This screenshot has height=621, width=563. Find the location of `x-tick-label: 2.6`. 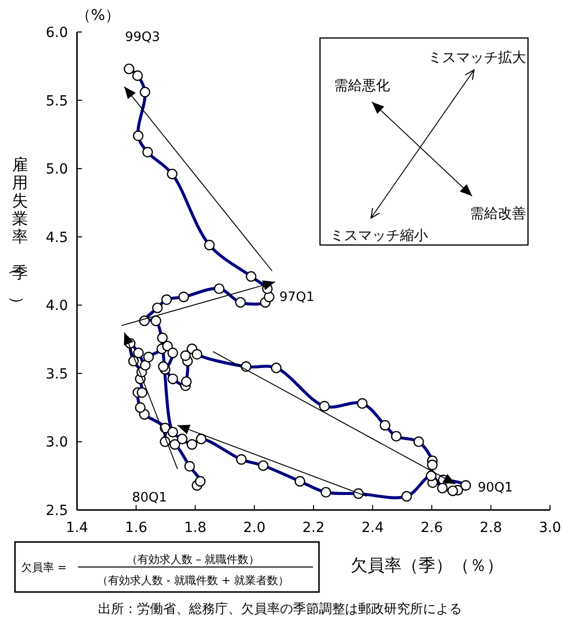

x-tick-label: 2.6 is located at coordinates (431, 528).